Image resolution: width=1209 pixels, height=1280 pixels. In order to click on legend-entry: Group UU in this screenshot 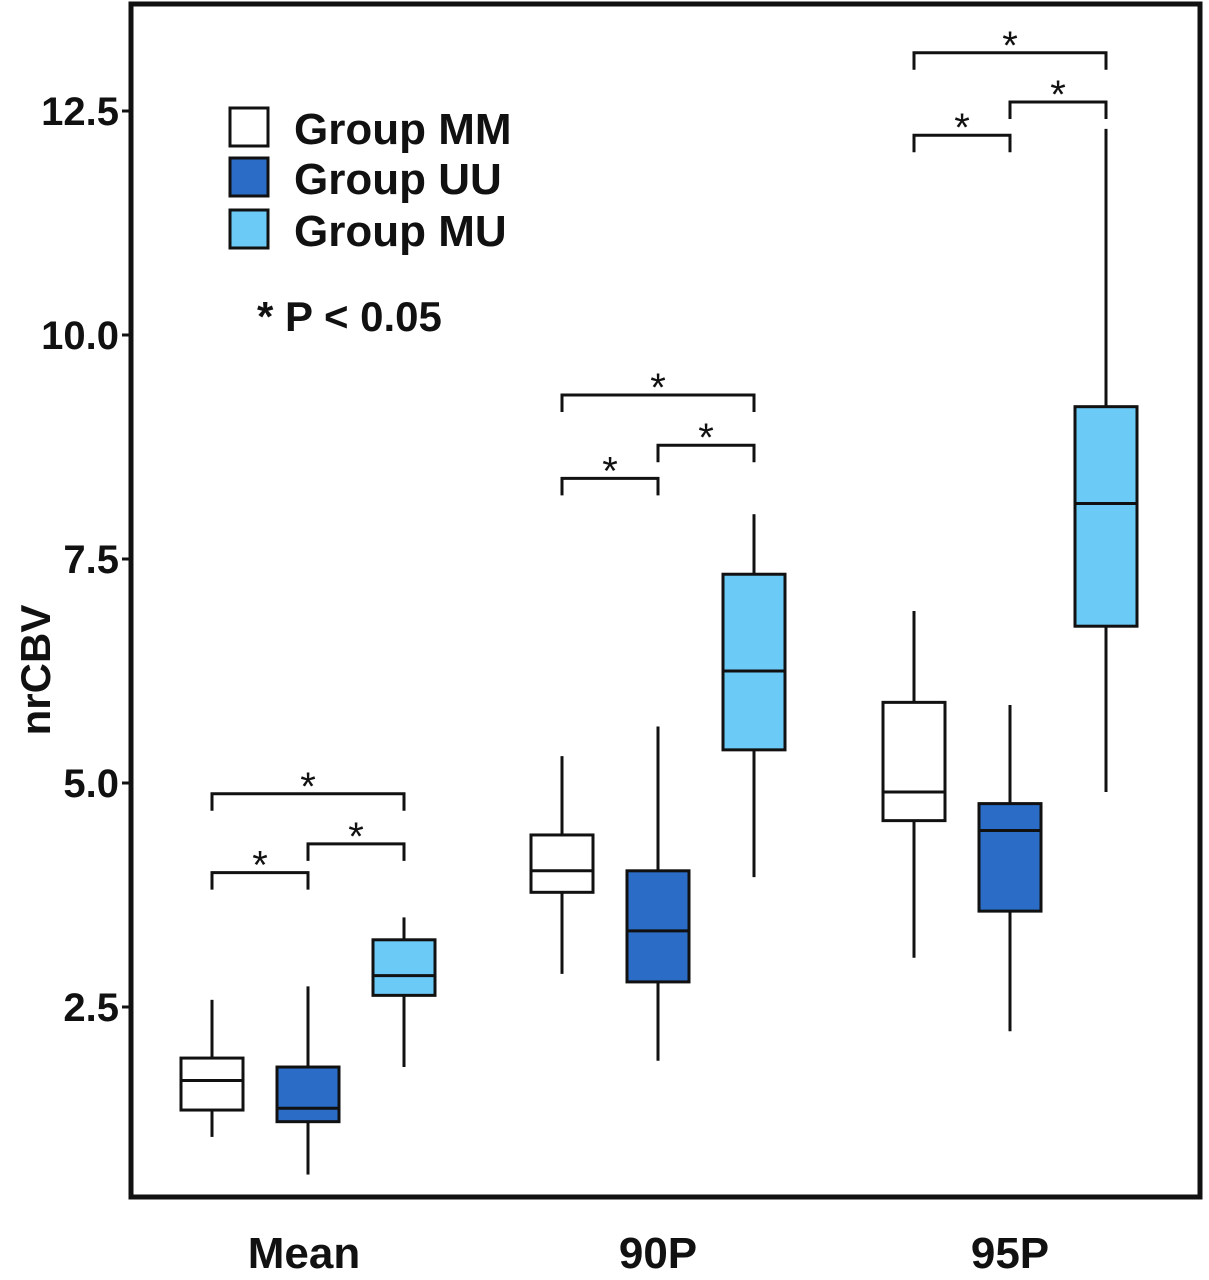, I will do `click(365, 179)`.